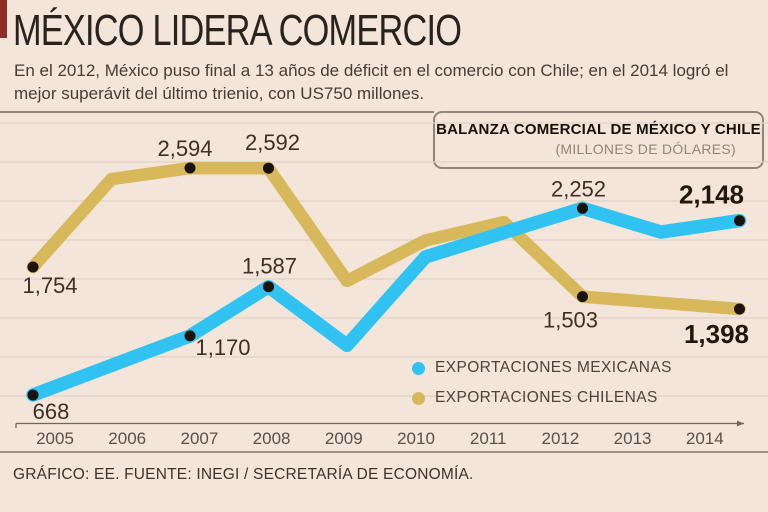 The image size is (768, 512). Describe the element at coordinates (418, 368) in the screenshot. I see `legend-dot-mexicanas-icon` at that location.